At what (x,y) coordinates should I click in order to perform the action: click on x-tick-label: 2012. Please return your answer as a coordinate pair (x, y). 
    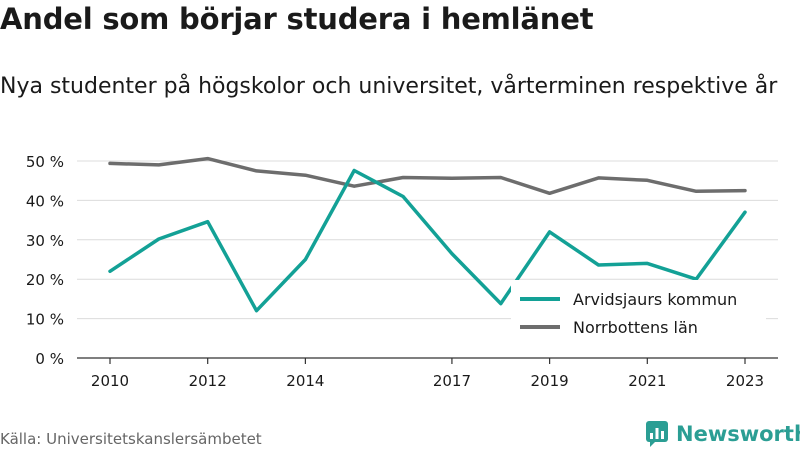
    Looking at the image, I should click on (208, 381).